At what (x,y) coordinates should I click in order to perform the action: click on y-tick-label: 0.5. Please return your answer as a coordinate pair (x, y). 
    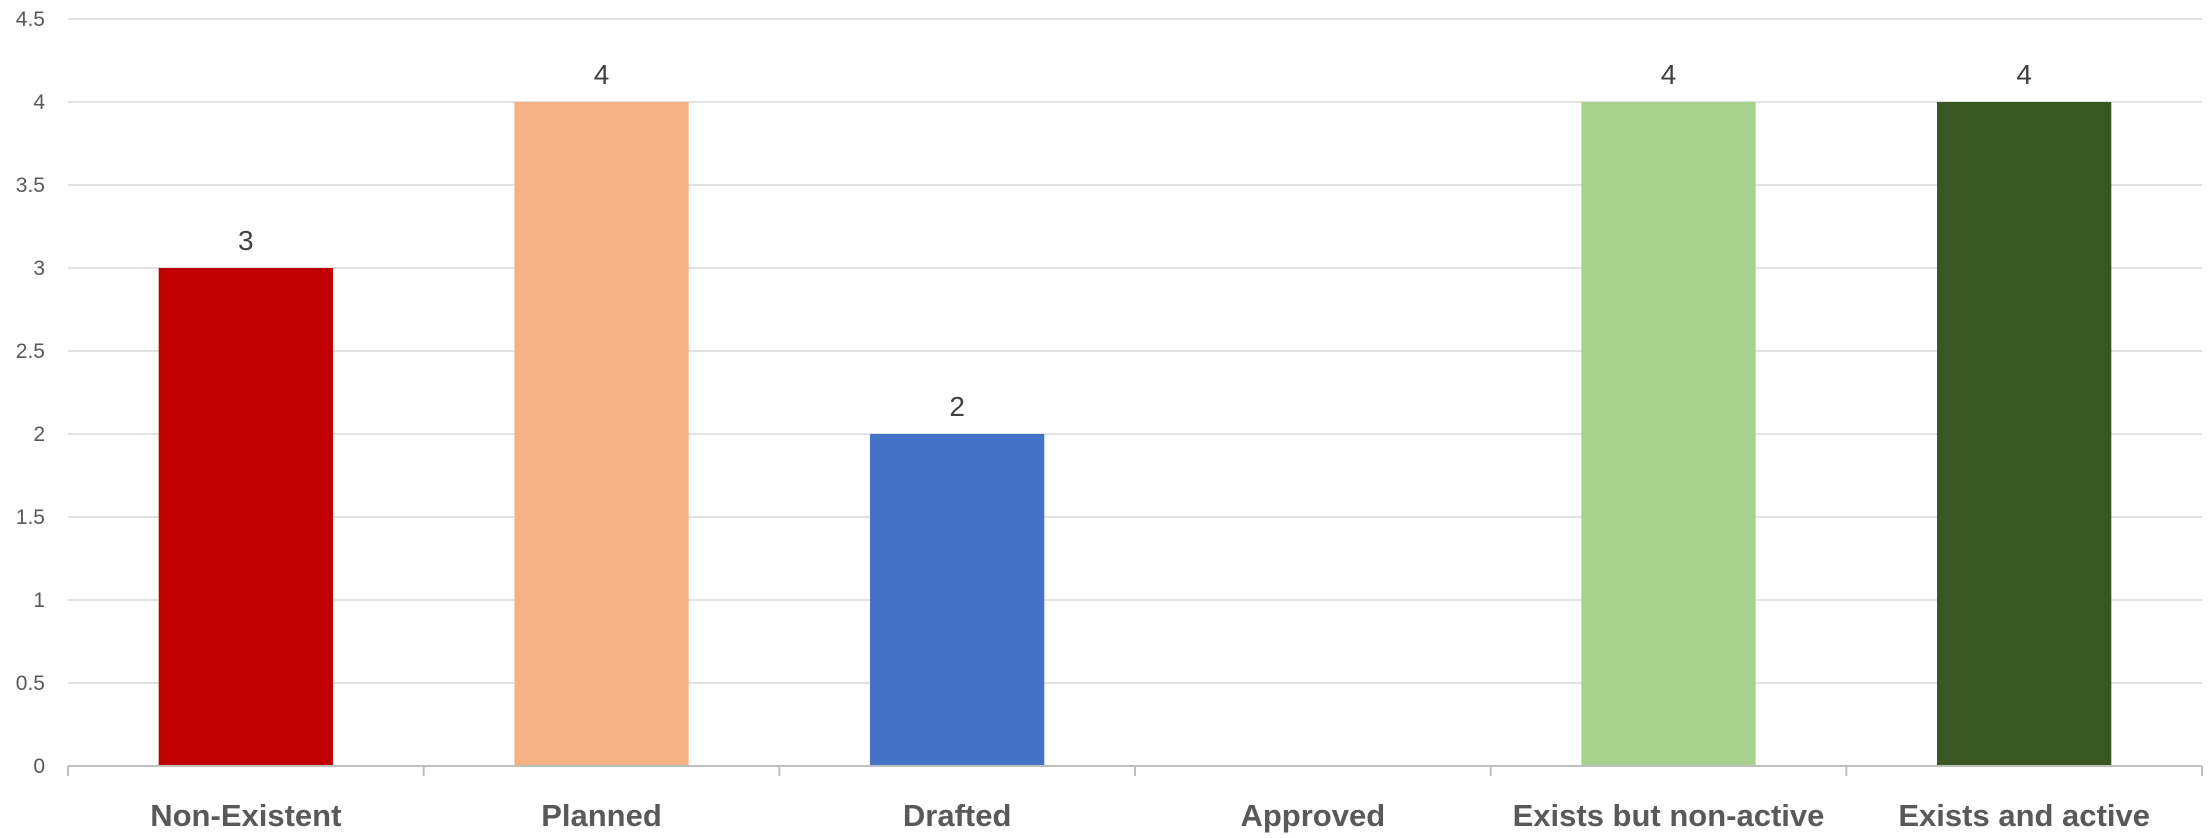
    Looking at the image, I should click on (30, 683).